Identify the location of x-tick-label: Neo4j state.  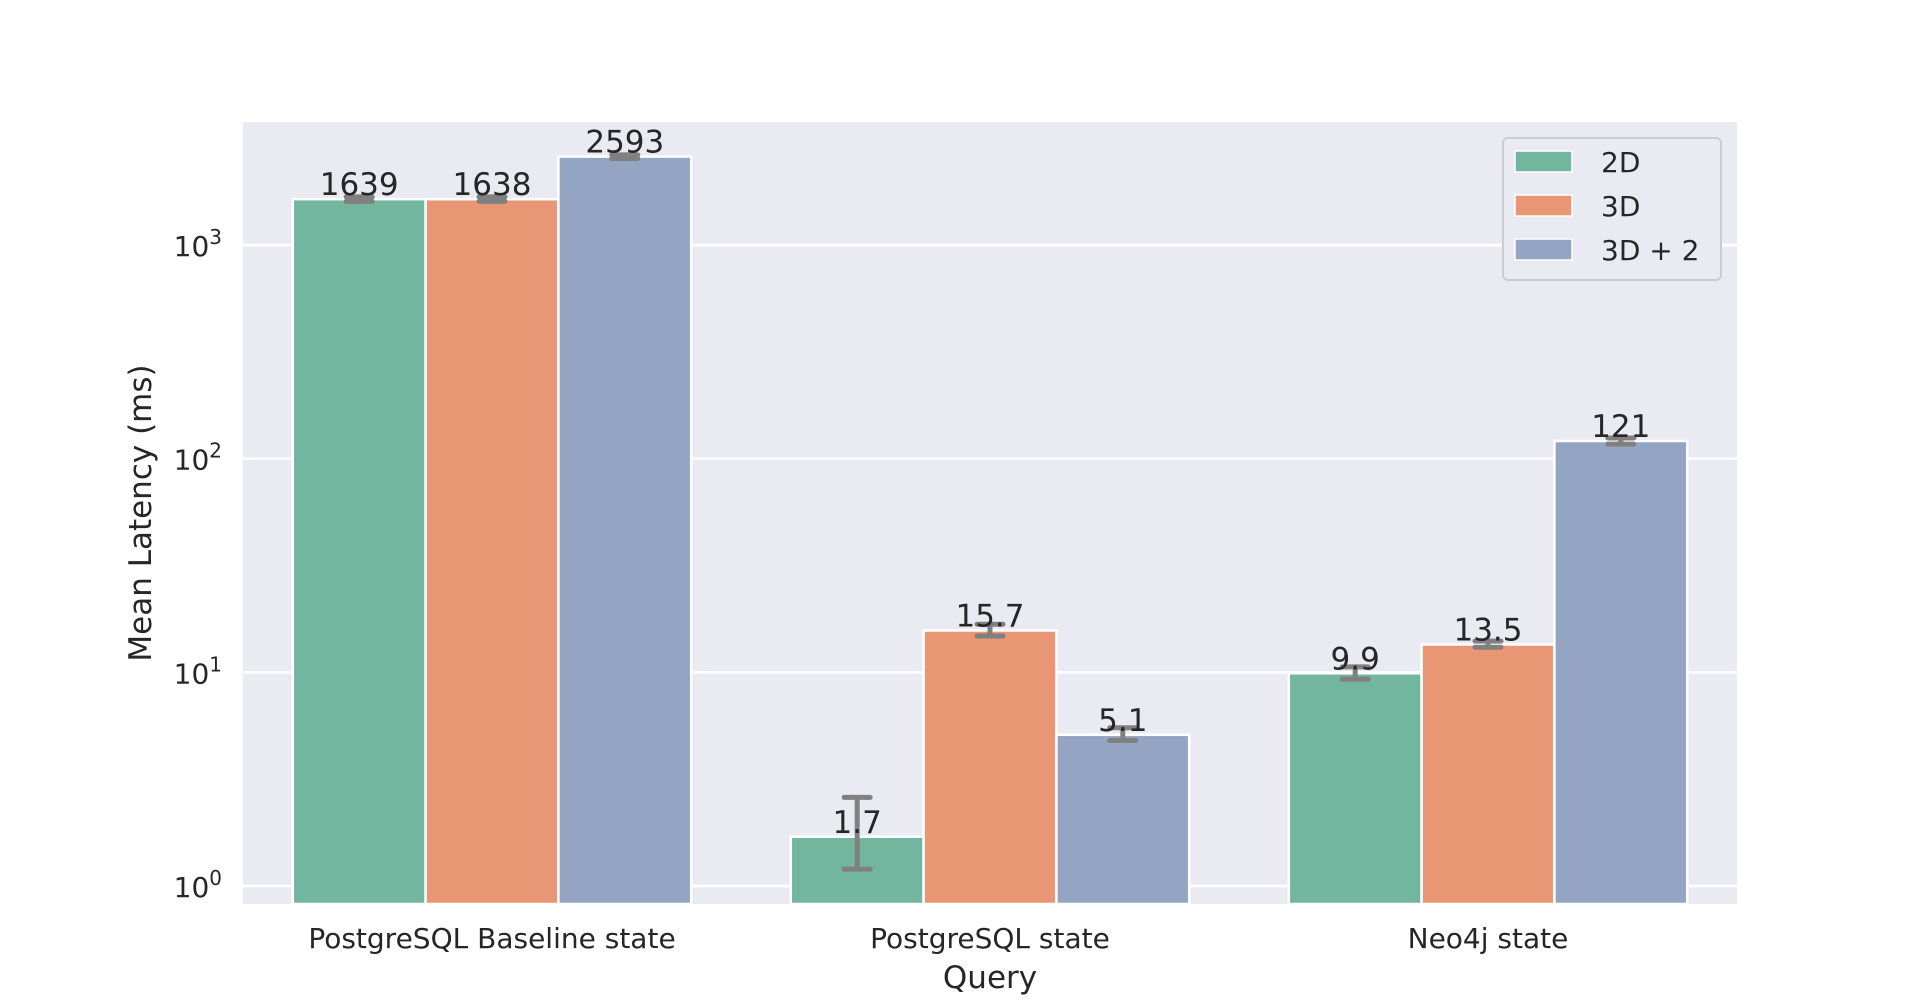
(1488, 938).